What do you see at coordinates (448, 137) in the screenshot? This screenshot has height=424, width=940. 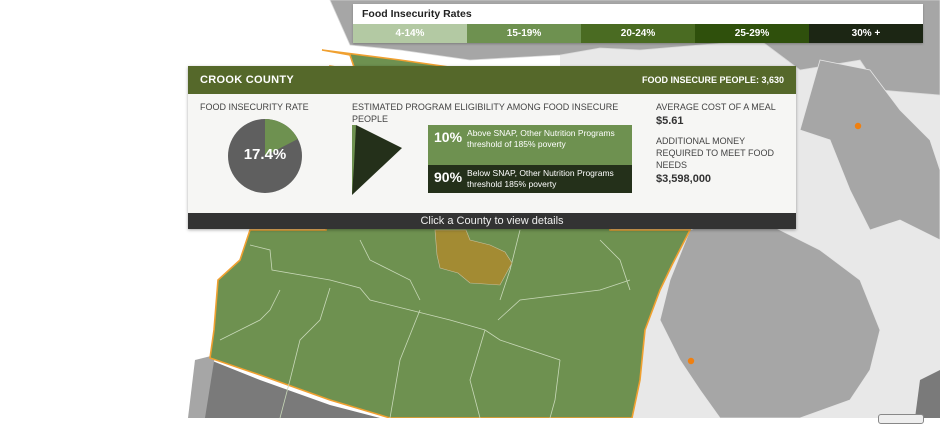 I see `eligibility-above-pct: 10%` at bounding box center [448, 137].